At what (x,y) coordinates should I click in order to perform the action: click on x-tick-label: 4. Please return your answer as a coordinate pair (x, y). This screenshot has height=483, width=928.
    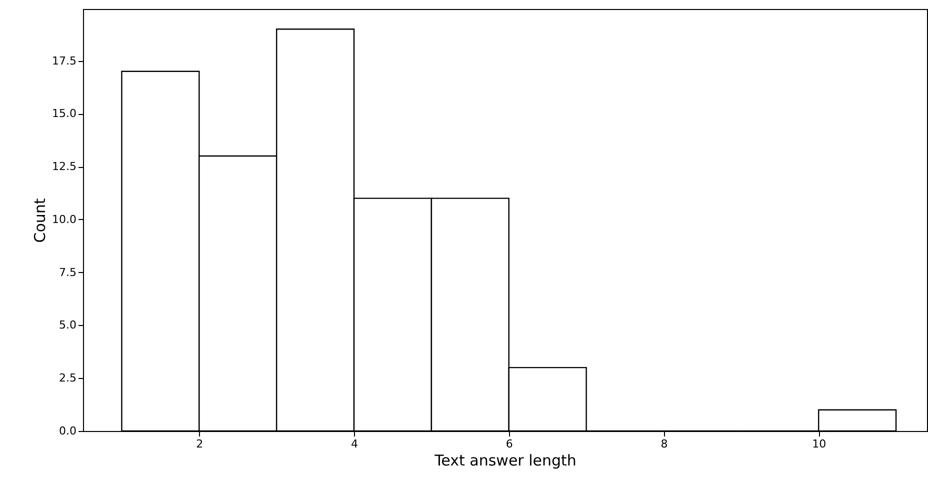
    Looking at the image, I should click on (354, 444).